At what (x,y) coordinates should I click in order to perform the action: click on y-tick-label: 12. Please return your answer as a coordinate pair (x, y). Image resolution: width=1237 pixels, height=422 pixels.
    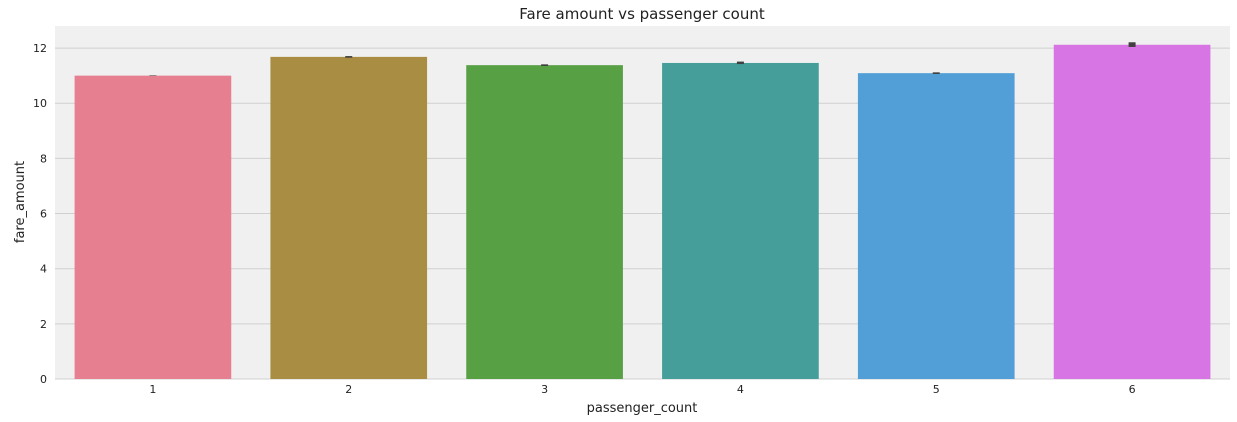
    Looking at the image, I should click on (40, 48).